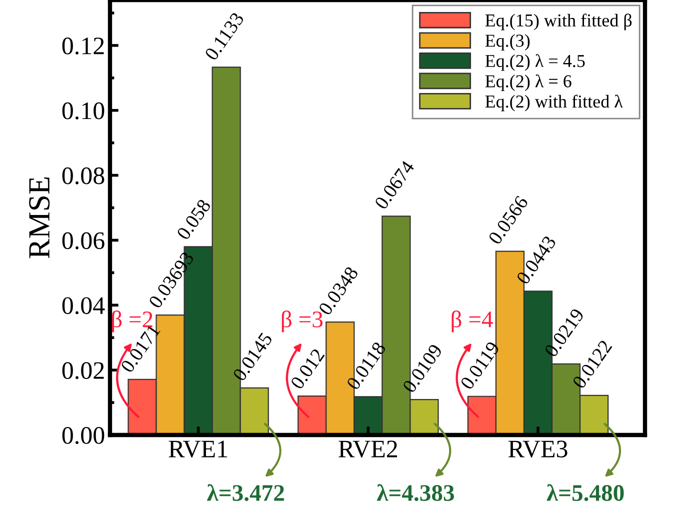  I want to click on legend-label: Eq.(2) λ = 4.5, so click(535, 62).